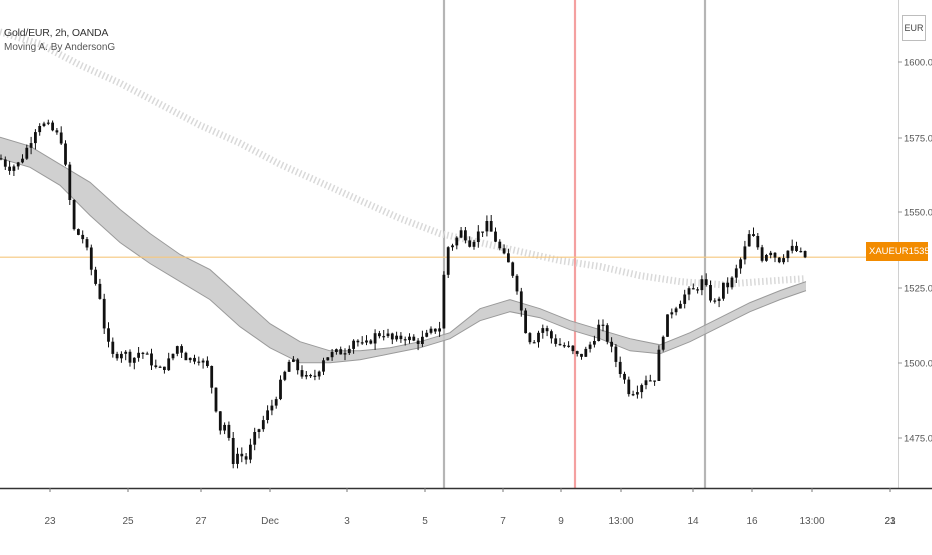 Image resolution: width=932 pixels, height=555 pixels. Describe the element at coordinates (914, 28) in the screenshot. I see `currency-button: EUR` at that location.